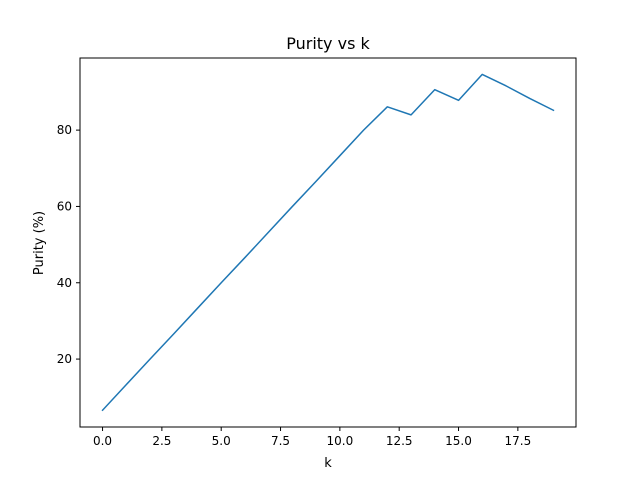 This screenshot has width=640, height=480. What do you see at coordinates (102, 441) in the screenshot?
I see `x-tick-label: 0.0` at bounding box center [102, 441].